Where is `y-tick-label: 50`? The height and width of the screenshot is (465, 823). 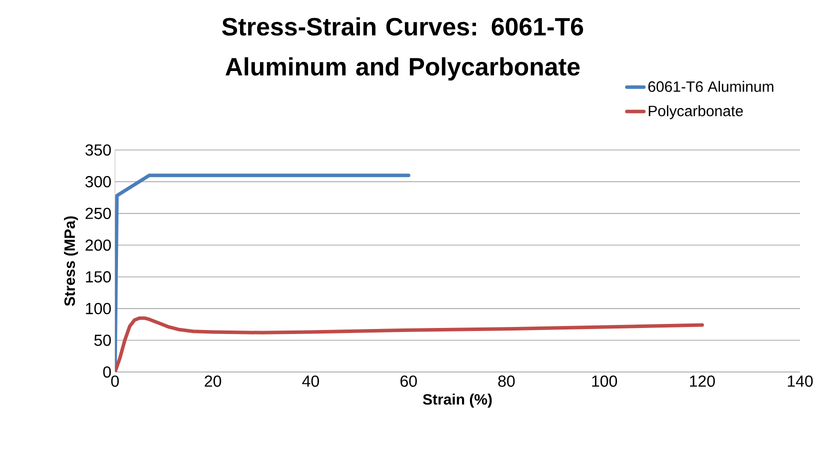
y-tick-label: 50 is located at coordinates (102, 340).